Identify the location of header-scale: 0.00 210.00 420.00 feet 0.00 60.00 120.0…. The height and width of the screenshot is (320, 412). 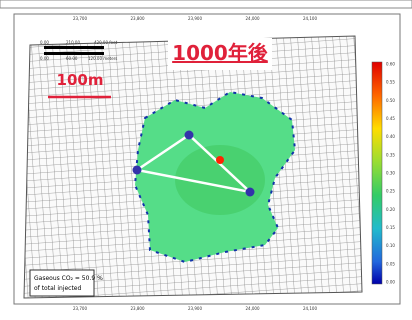
(79, 50).